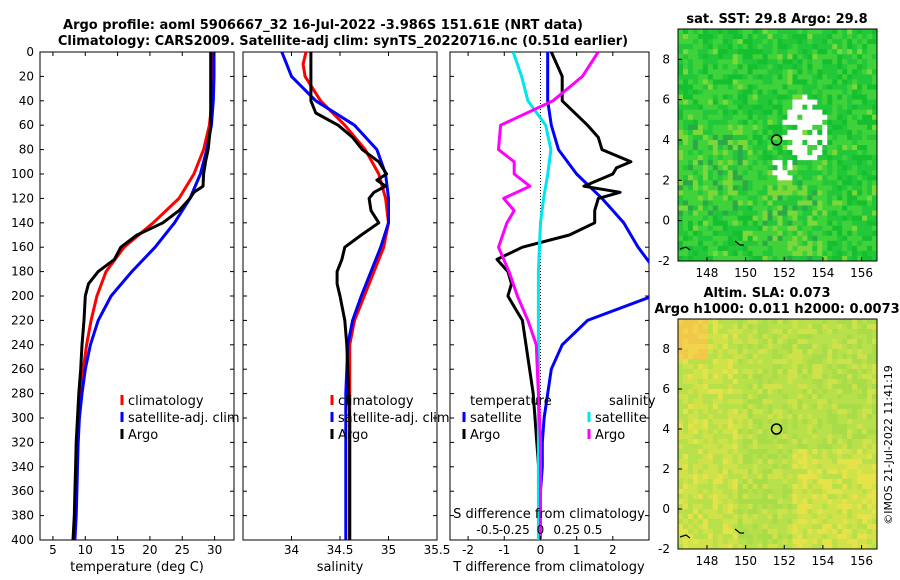 The image size is (900, 580). Describe the element at coordinates (26, 76) in the screenshot. I see `depth-tick-label: 20` at that location.